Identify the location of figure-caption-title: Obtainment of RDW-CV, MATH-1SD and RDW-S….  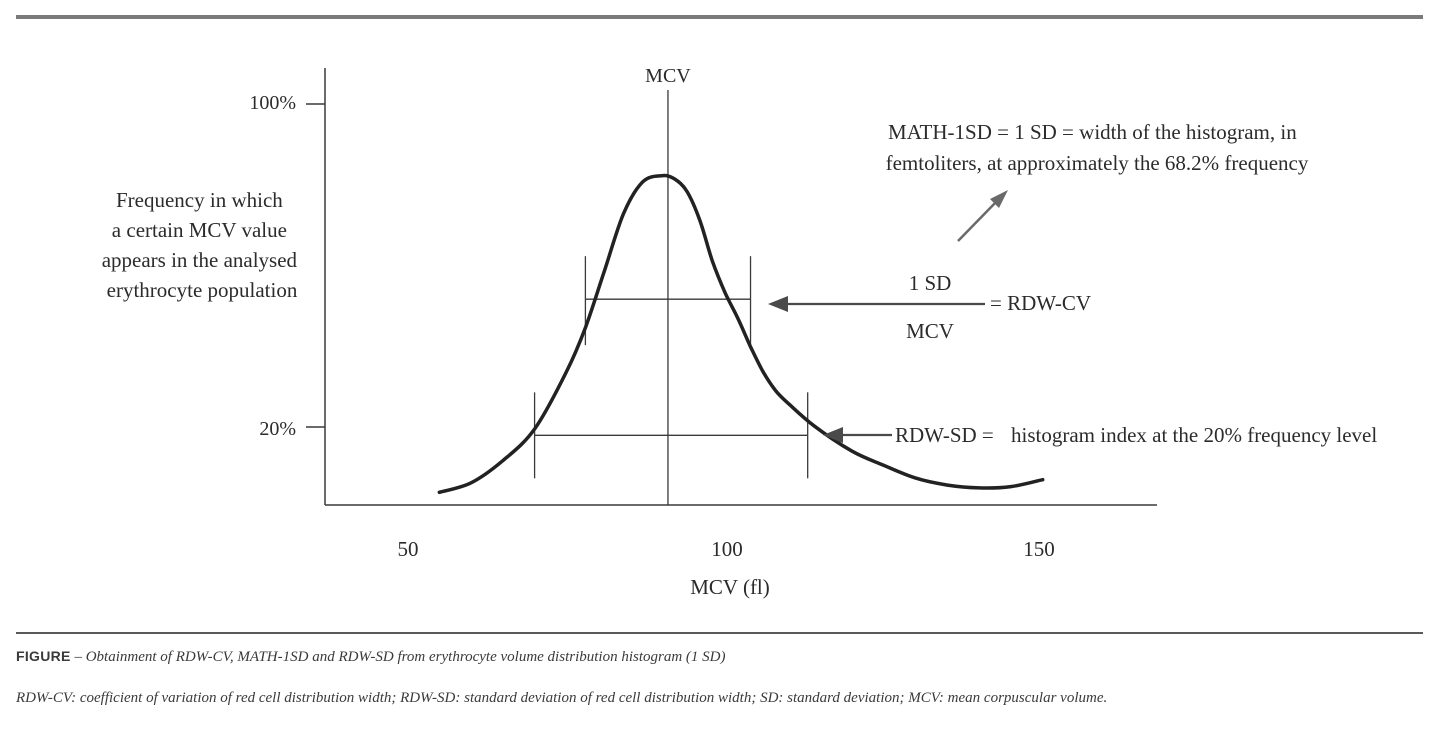
(405, 657).